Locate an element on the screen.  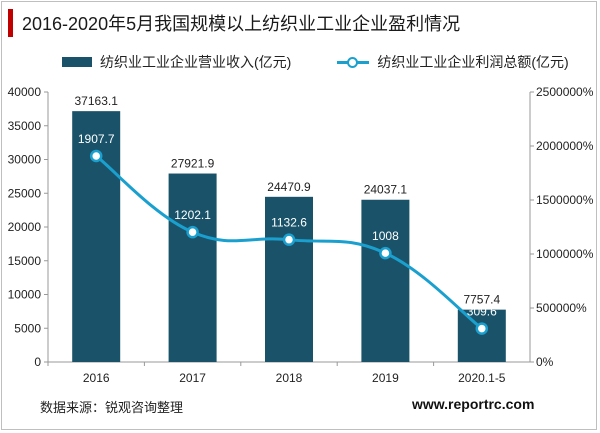
legend-label-revenue: 纺织业工业企业营业收入(亿元) is located at coordinates (196, 62).